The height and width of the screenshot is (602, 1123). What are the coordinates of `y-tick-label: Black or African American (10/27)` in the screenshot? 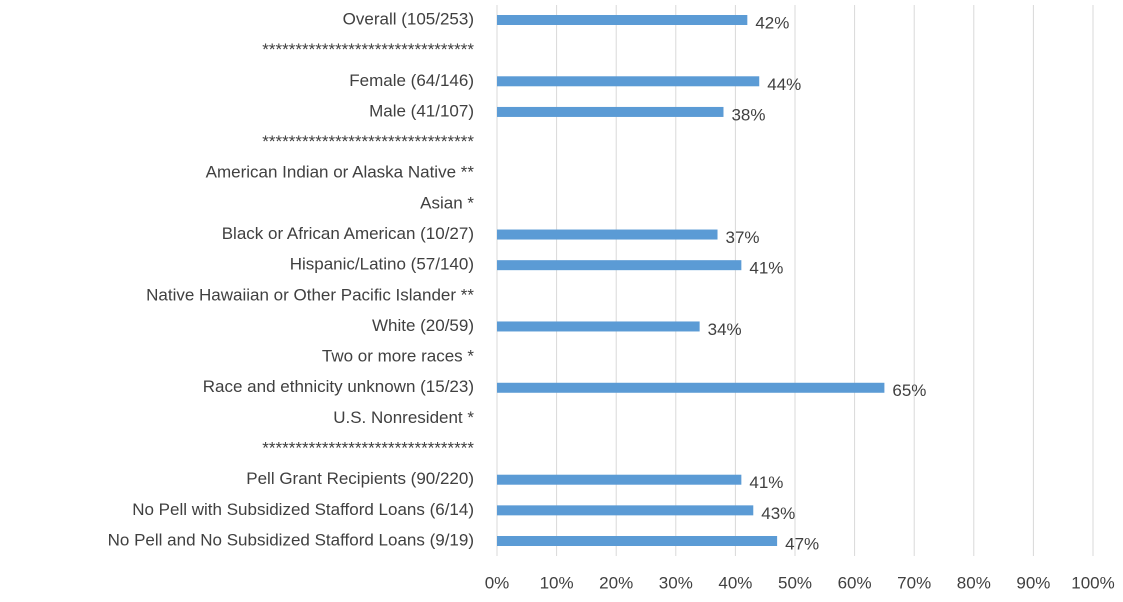 It's located at (348, 233).